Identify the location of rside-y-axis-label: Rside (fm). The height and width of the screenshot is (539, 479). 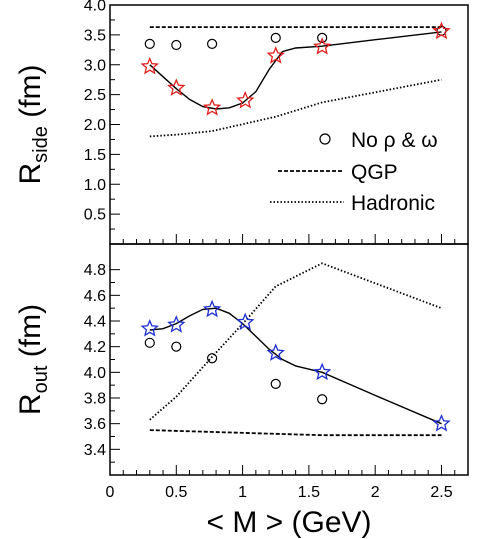
(33, 124).